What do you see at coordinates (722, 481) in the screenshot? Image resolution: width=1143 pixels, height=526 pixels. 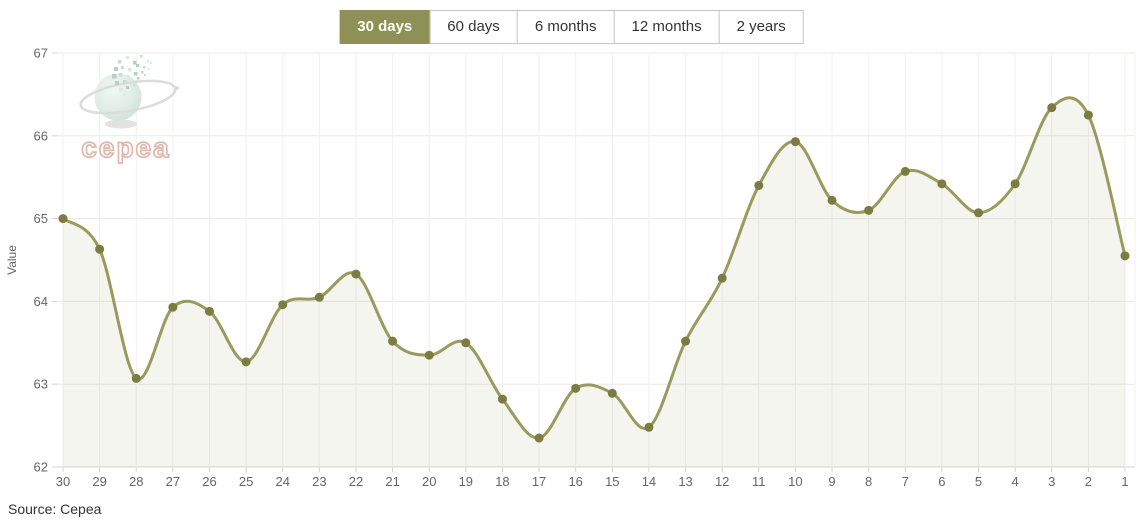 I see `x-tick-label: 12` at bounding box center [722, 481].